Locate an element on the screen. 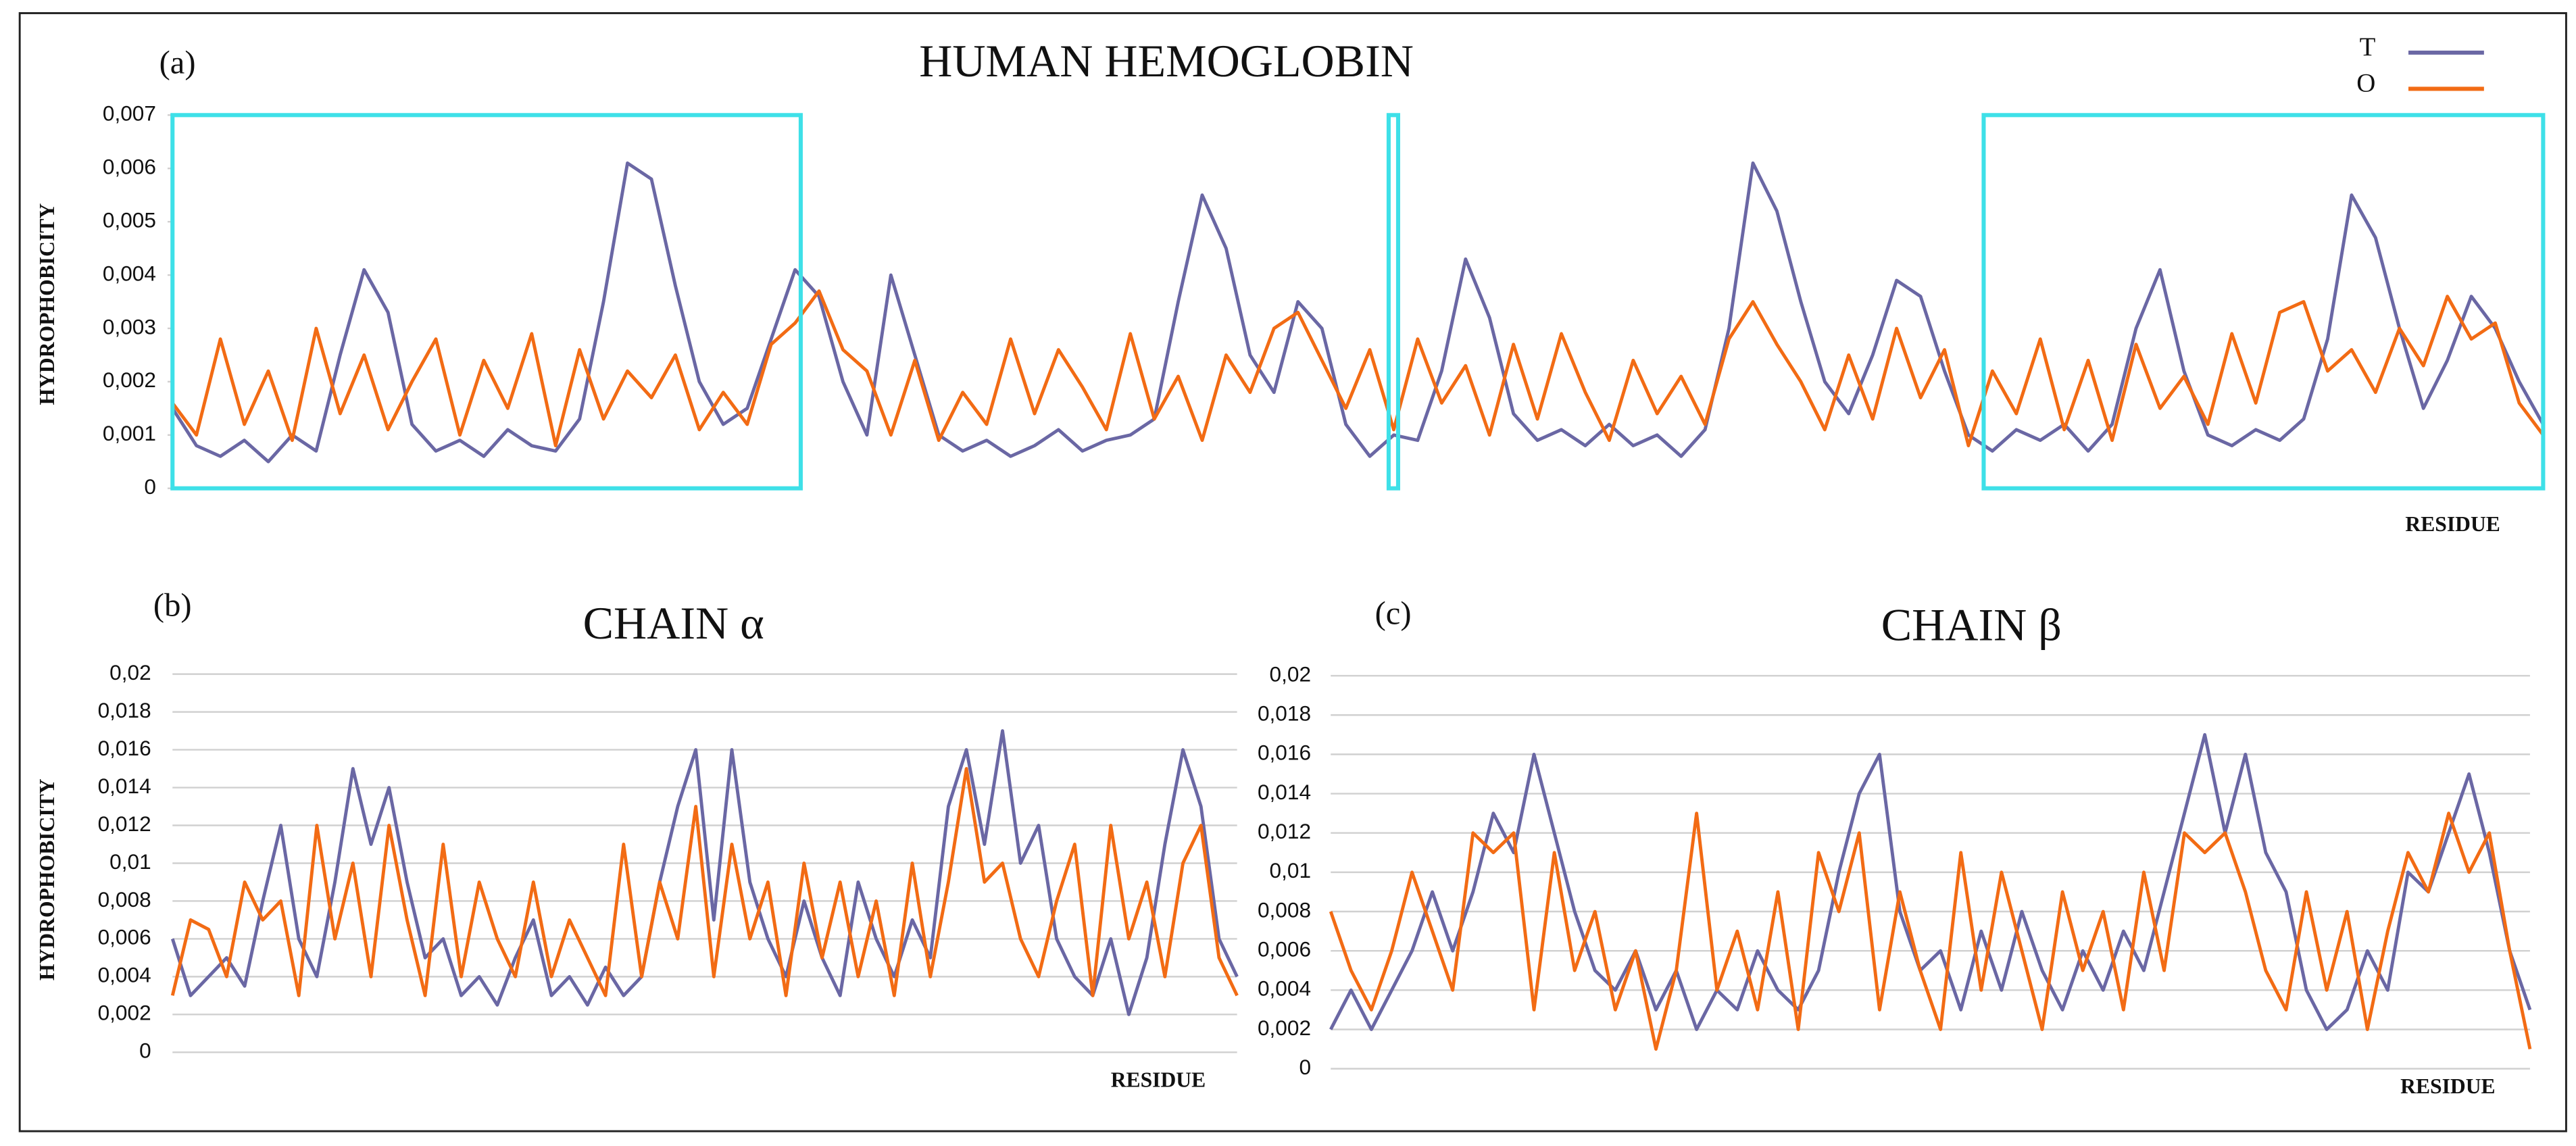 The image size is (2576, 1146). y-tick-label: 0,007 is located at coordinates (130, 113).